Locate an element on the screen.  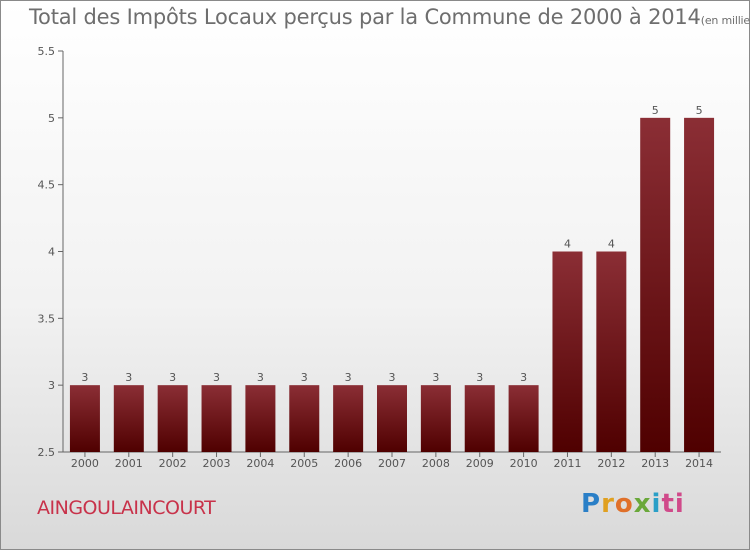
x-tick-label: 2002 is located at coordinates (173, 463).